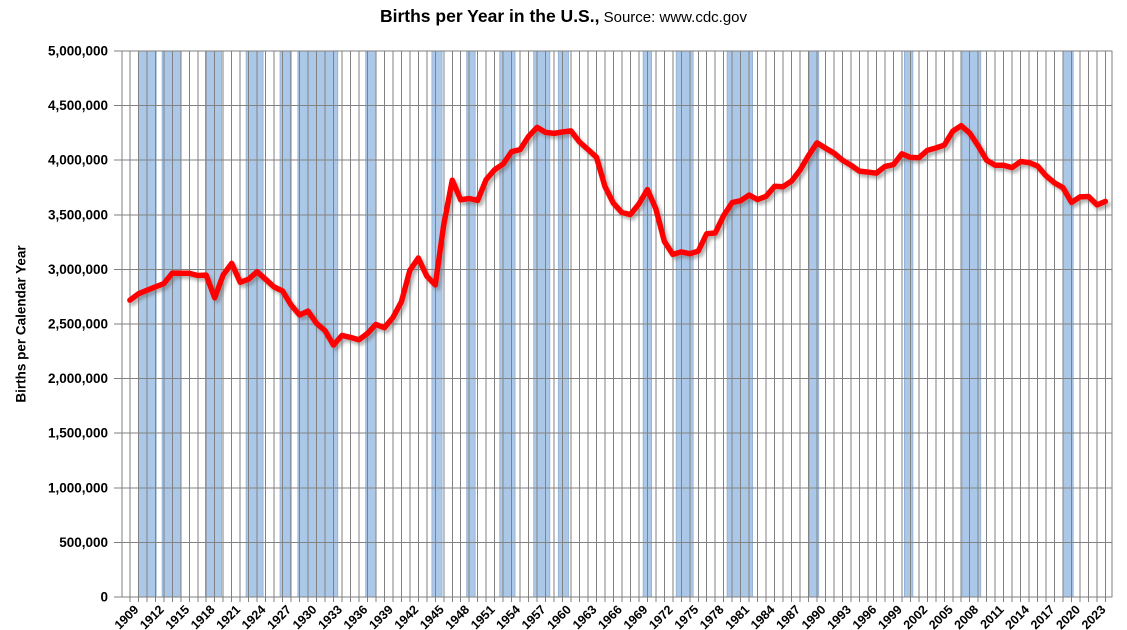 The height and width of the screenshot is (630, 1127). I want to click on y-axis-tick-label: 1,500,000, so click(78, 433).